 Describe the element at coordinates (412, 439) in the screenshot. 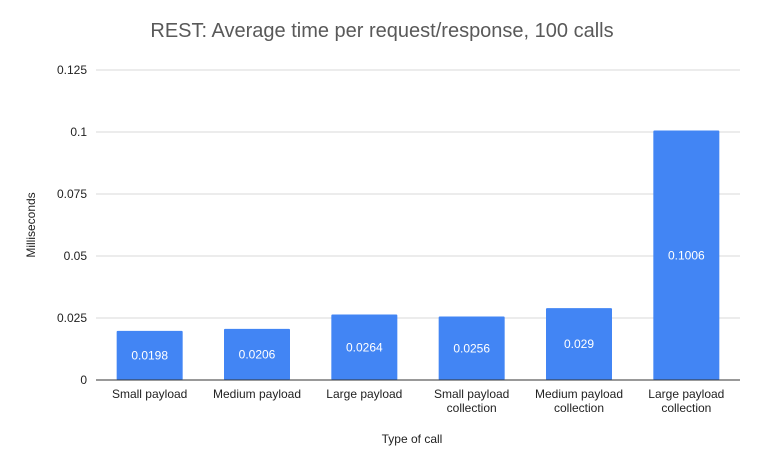

I see `x-axis-label: Type of call` at that location.